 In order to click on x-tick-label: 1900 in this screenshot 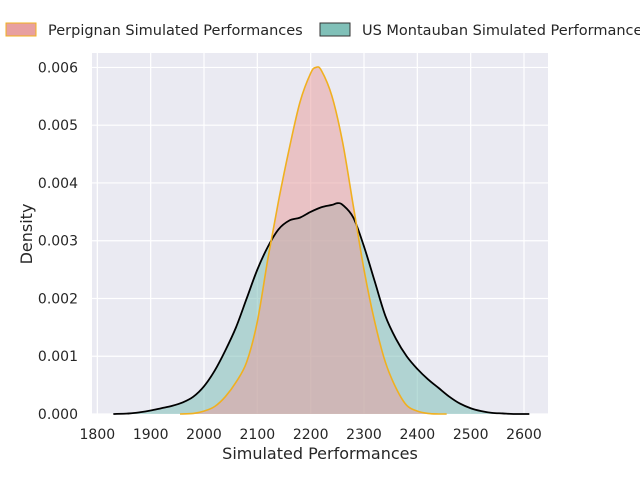, I will do `click(151, 435)`.